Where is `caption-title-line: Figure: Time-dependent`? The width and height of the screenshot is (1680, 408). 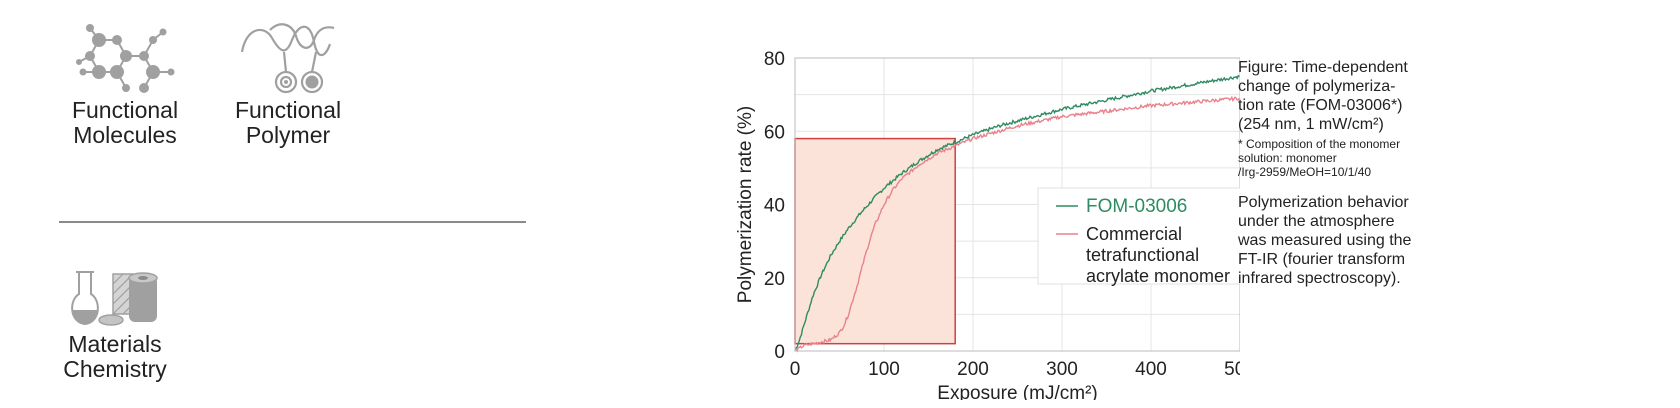
caption-title-line: Figure: Time-dependent is located at coordinates (1323, 67).